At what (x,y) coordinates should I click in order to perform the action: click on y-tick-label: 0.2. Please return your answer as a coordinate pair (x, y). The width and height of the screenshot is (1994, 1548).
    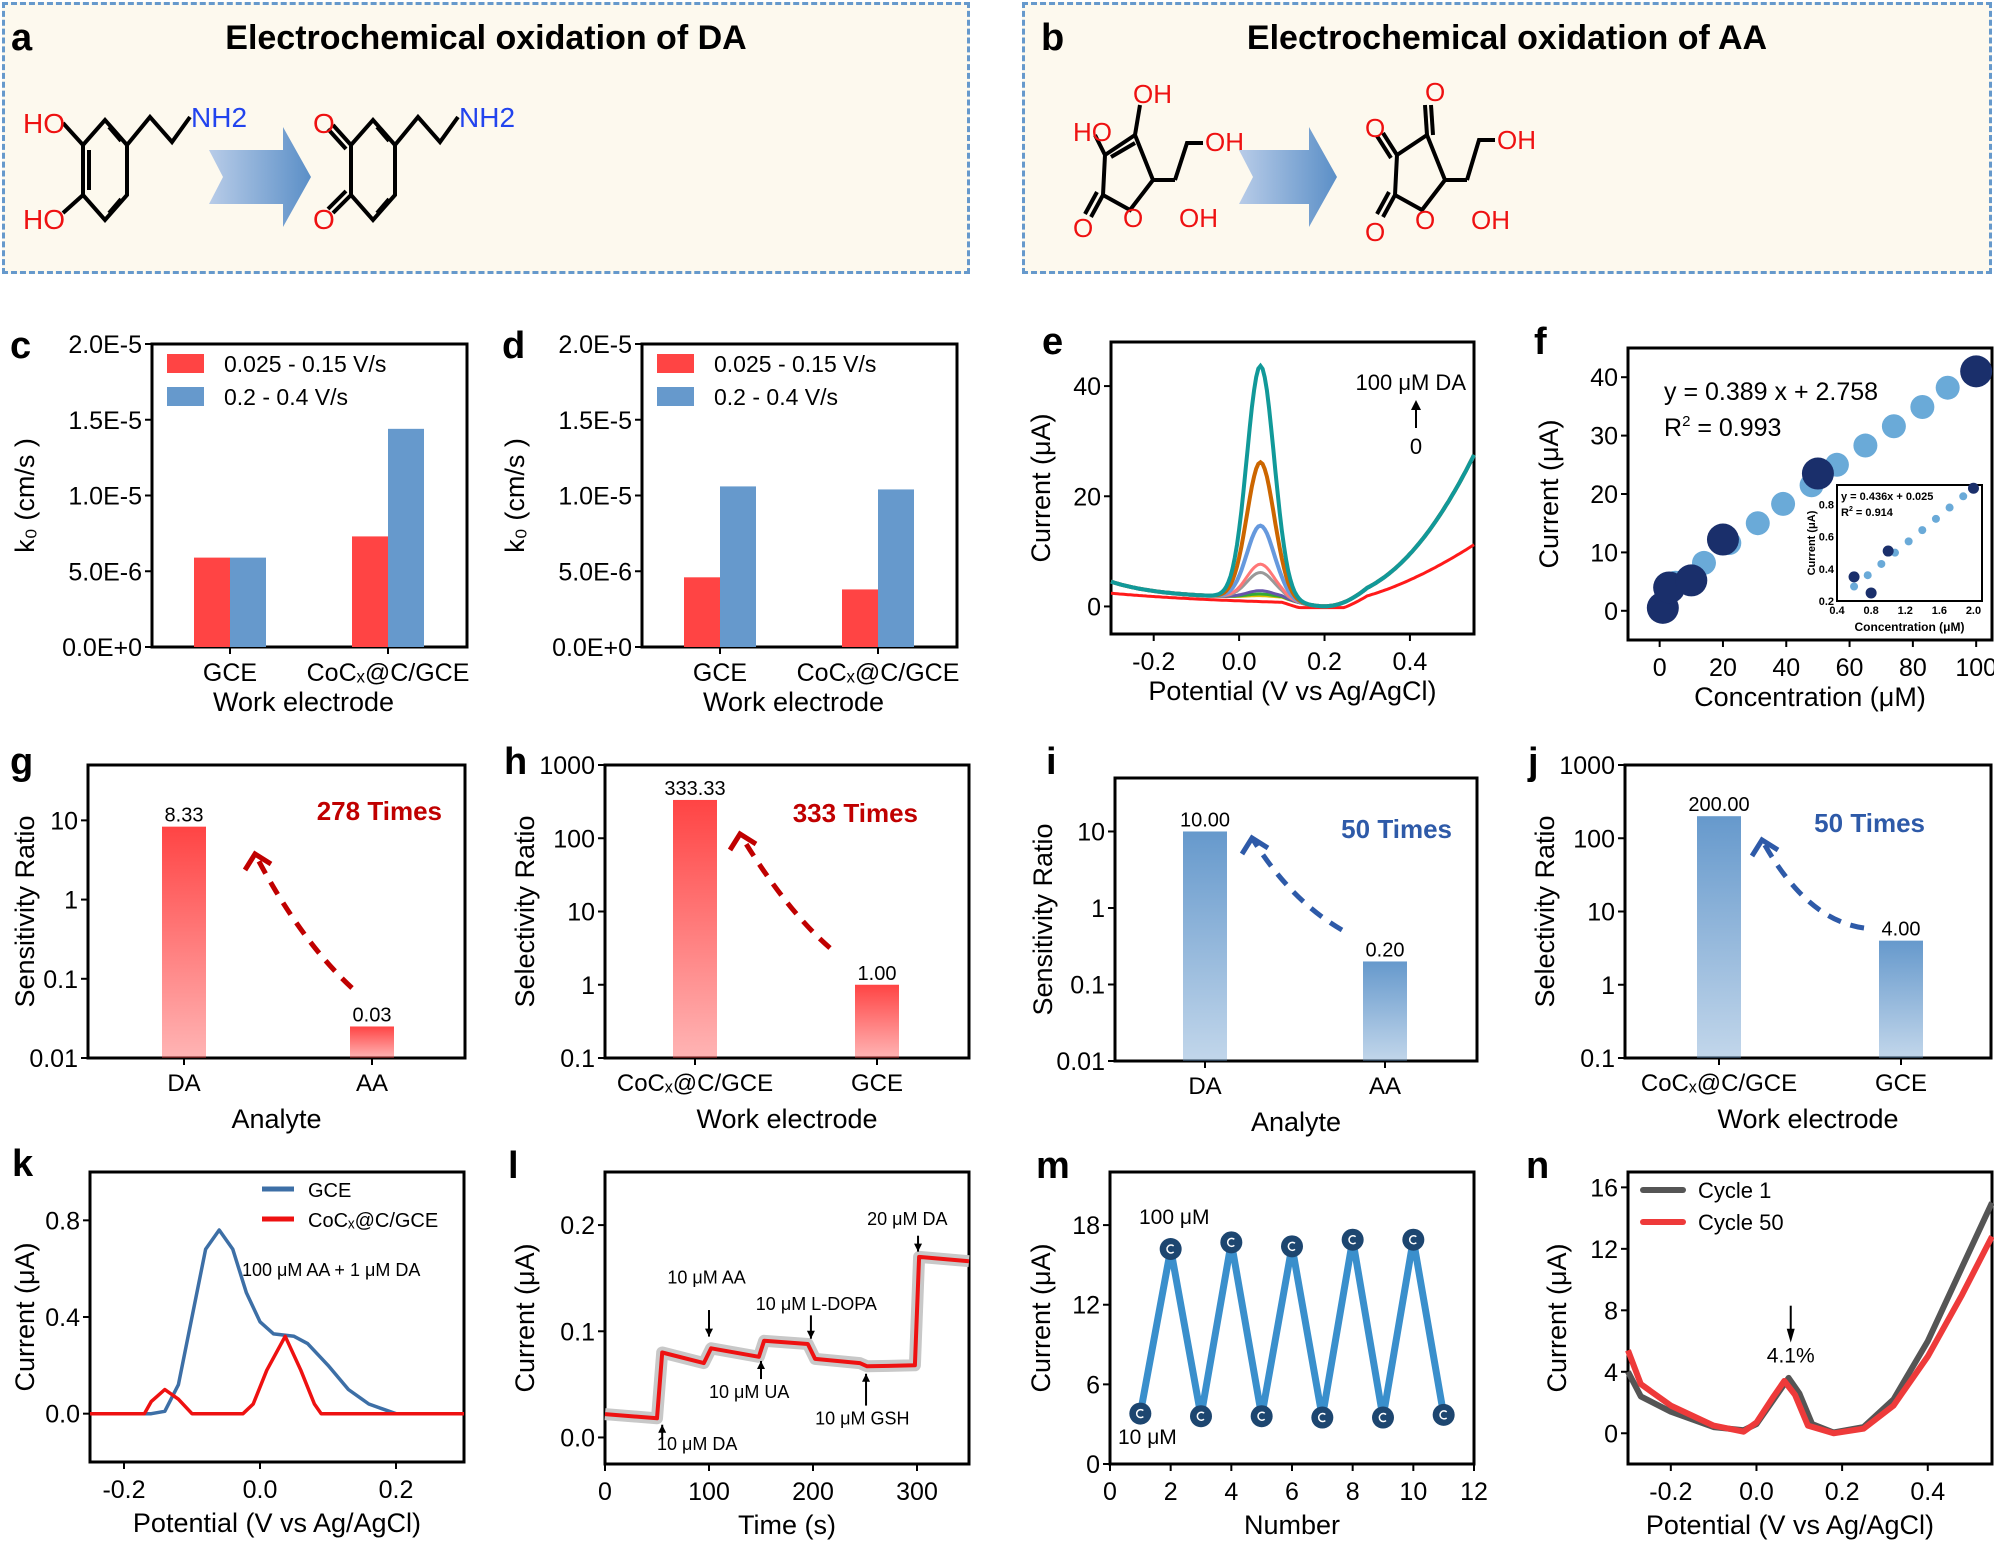
    Looking at the image, I should click on (577, 1226).